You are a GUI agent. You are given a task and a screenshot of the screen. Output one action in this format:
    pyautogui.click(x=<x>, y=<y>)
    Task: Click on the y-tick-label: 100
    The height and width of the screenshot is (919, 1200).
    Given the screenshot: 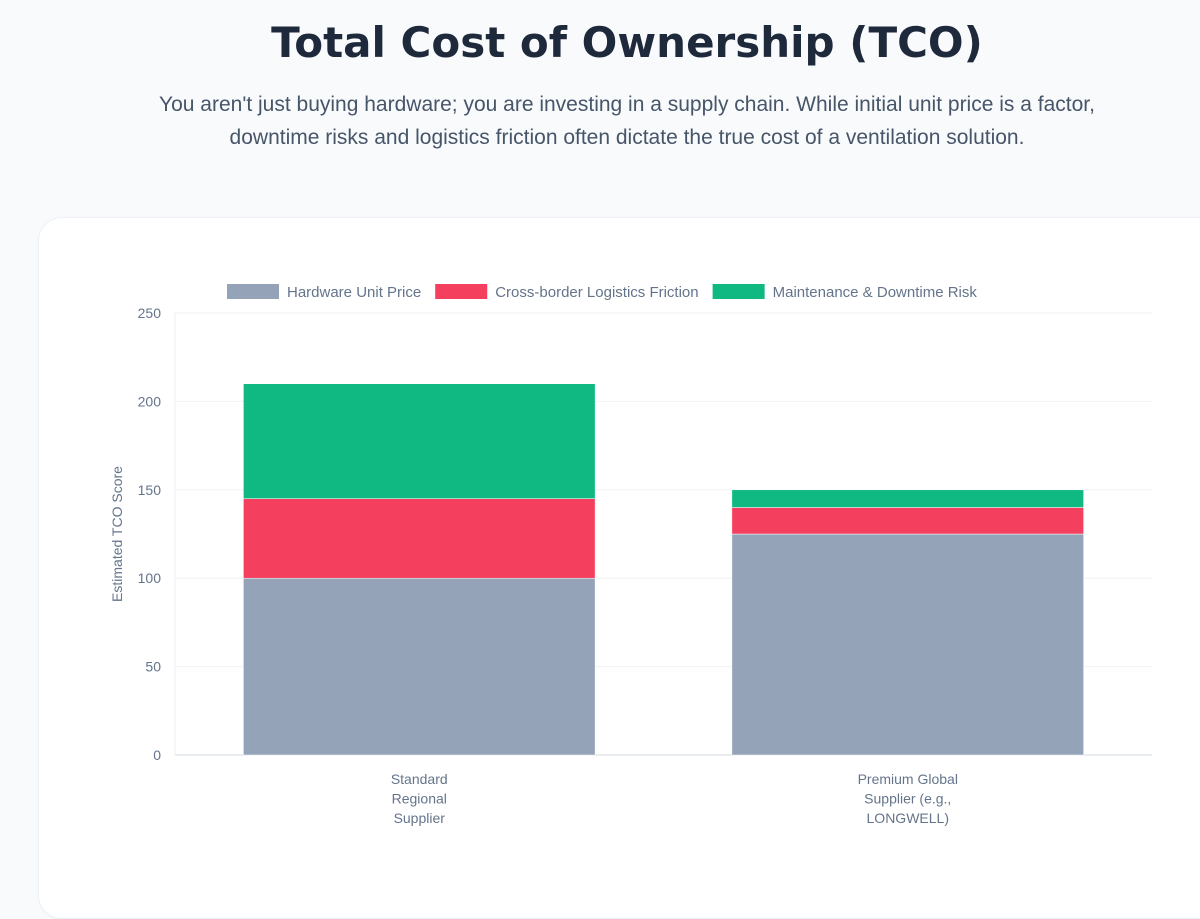 What is the action you would take?
    pyautogui.click(x=150, y=578)
    